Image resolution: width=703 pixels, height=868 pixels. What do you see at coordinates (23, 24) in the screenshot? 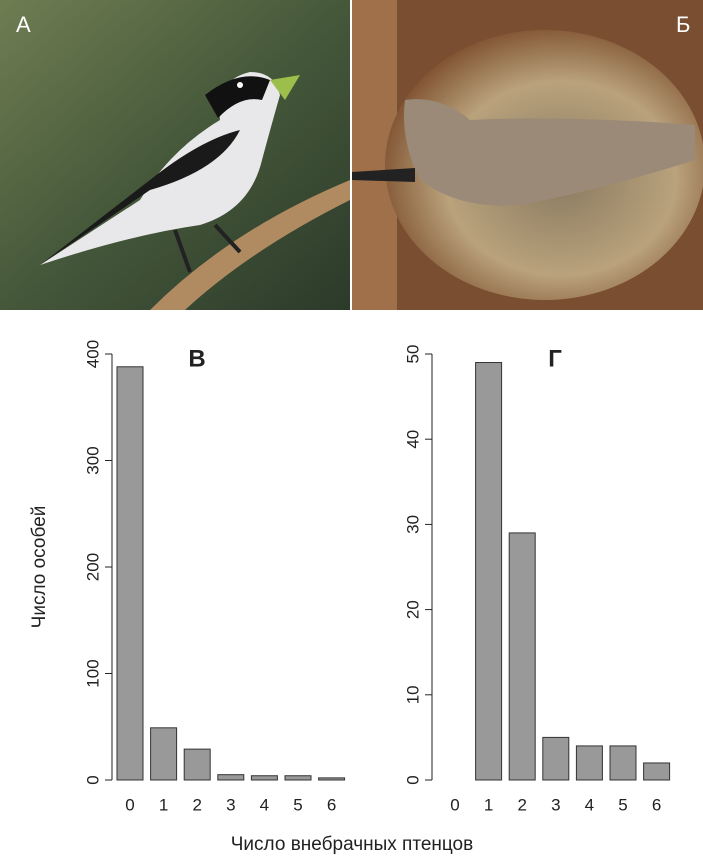
I see `photo-label: А` at bounding box center [23, 24].